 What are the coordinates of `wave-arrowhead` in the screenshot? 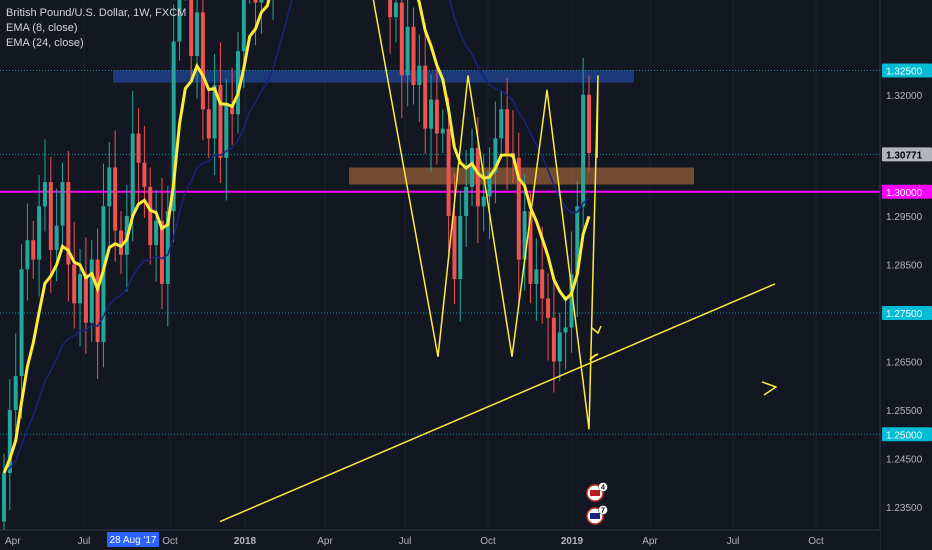 It's located at (596, 330).